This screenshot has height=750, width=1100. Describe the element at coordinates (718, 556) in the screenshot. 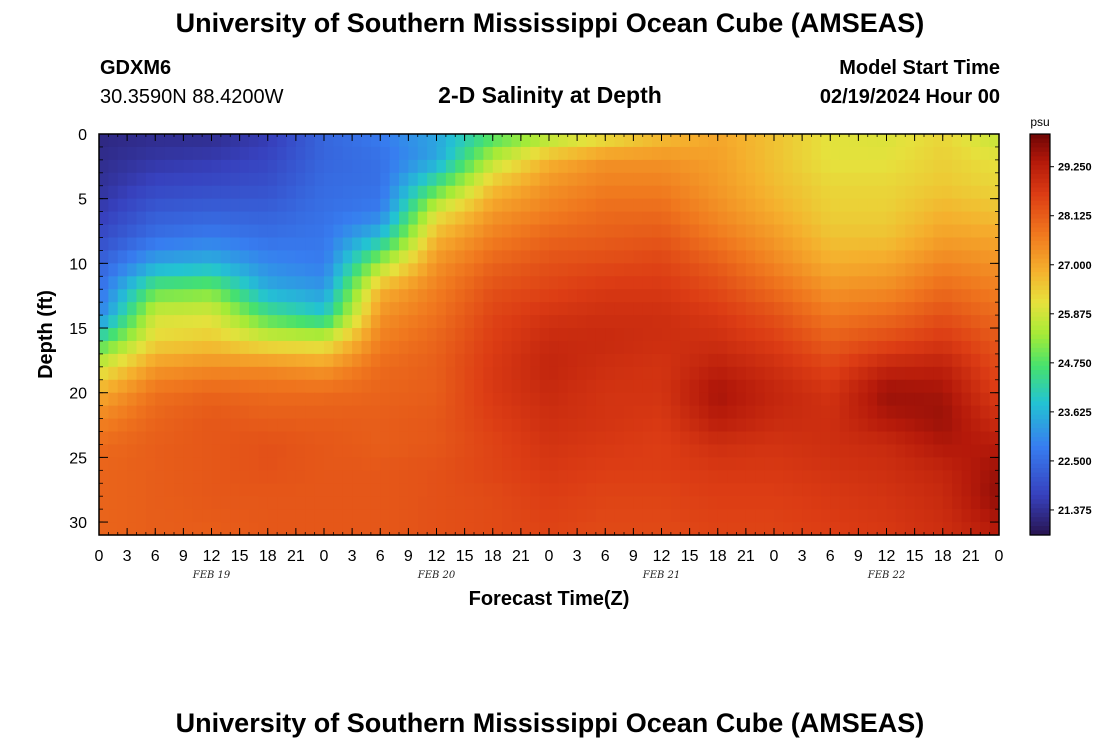

I see `x-tick-label: 18` at that location.